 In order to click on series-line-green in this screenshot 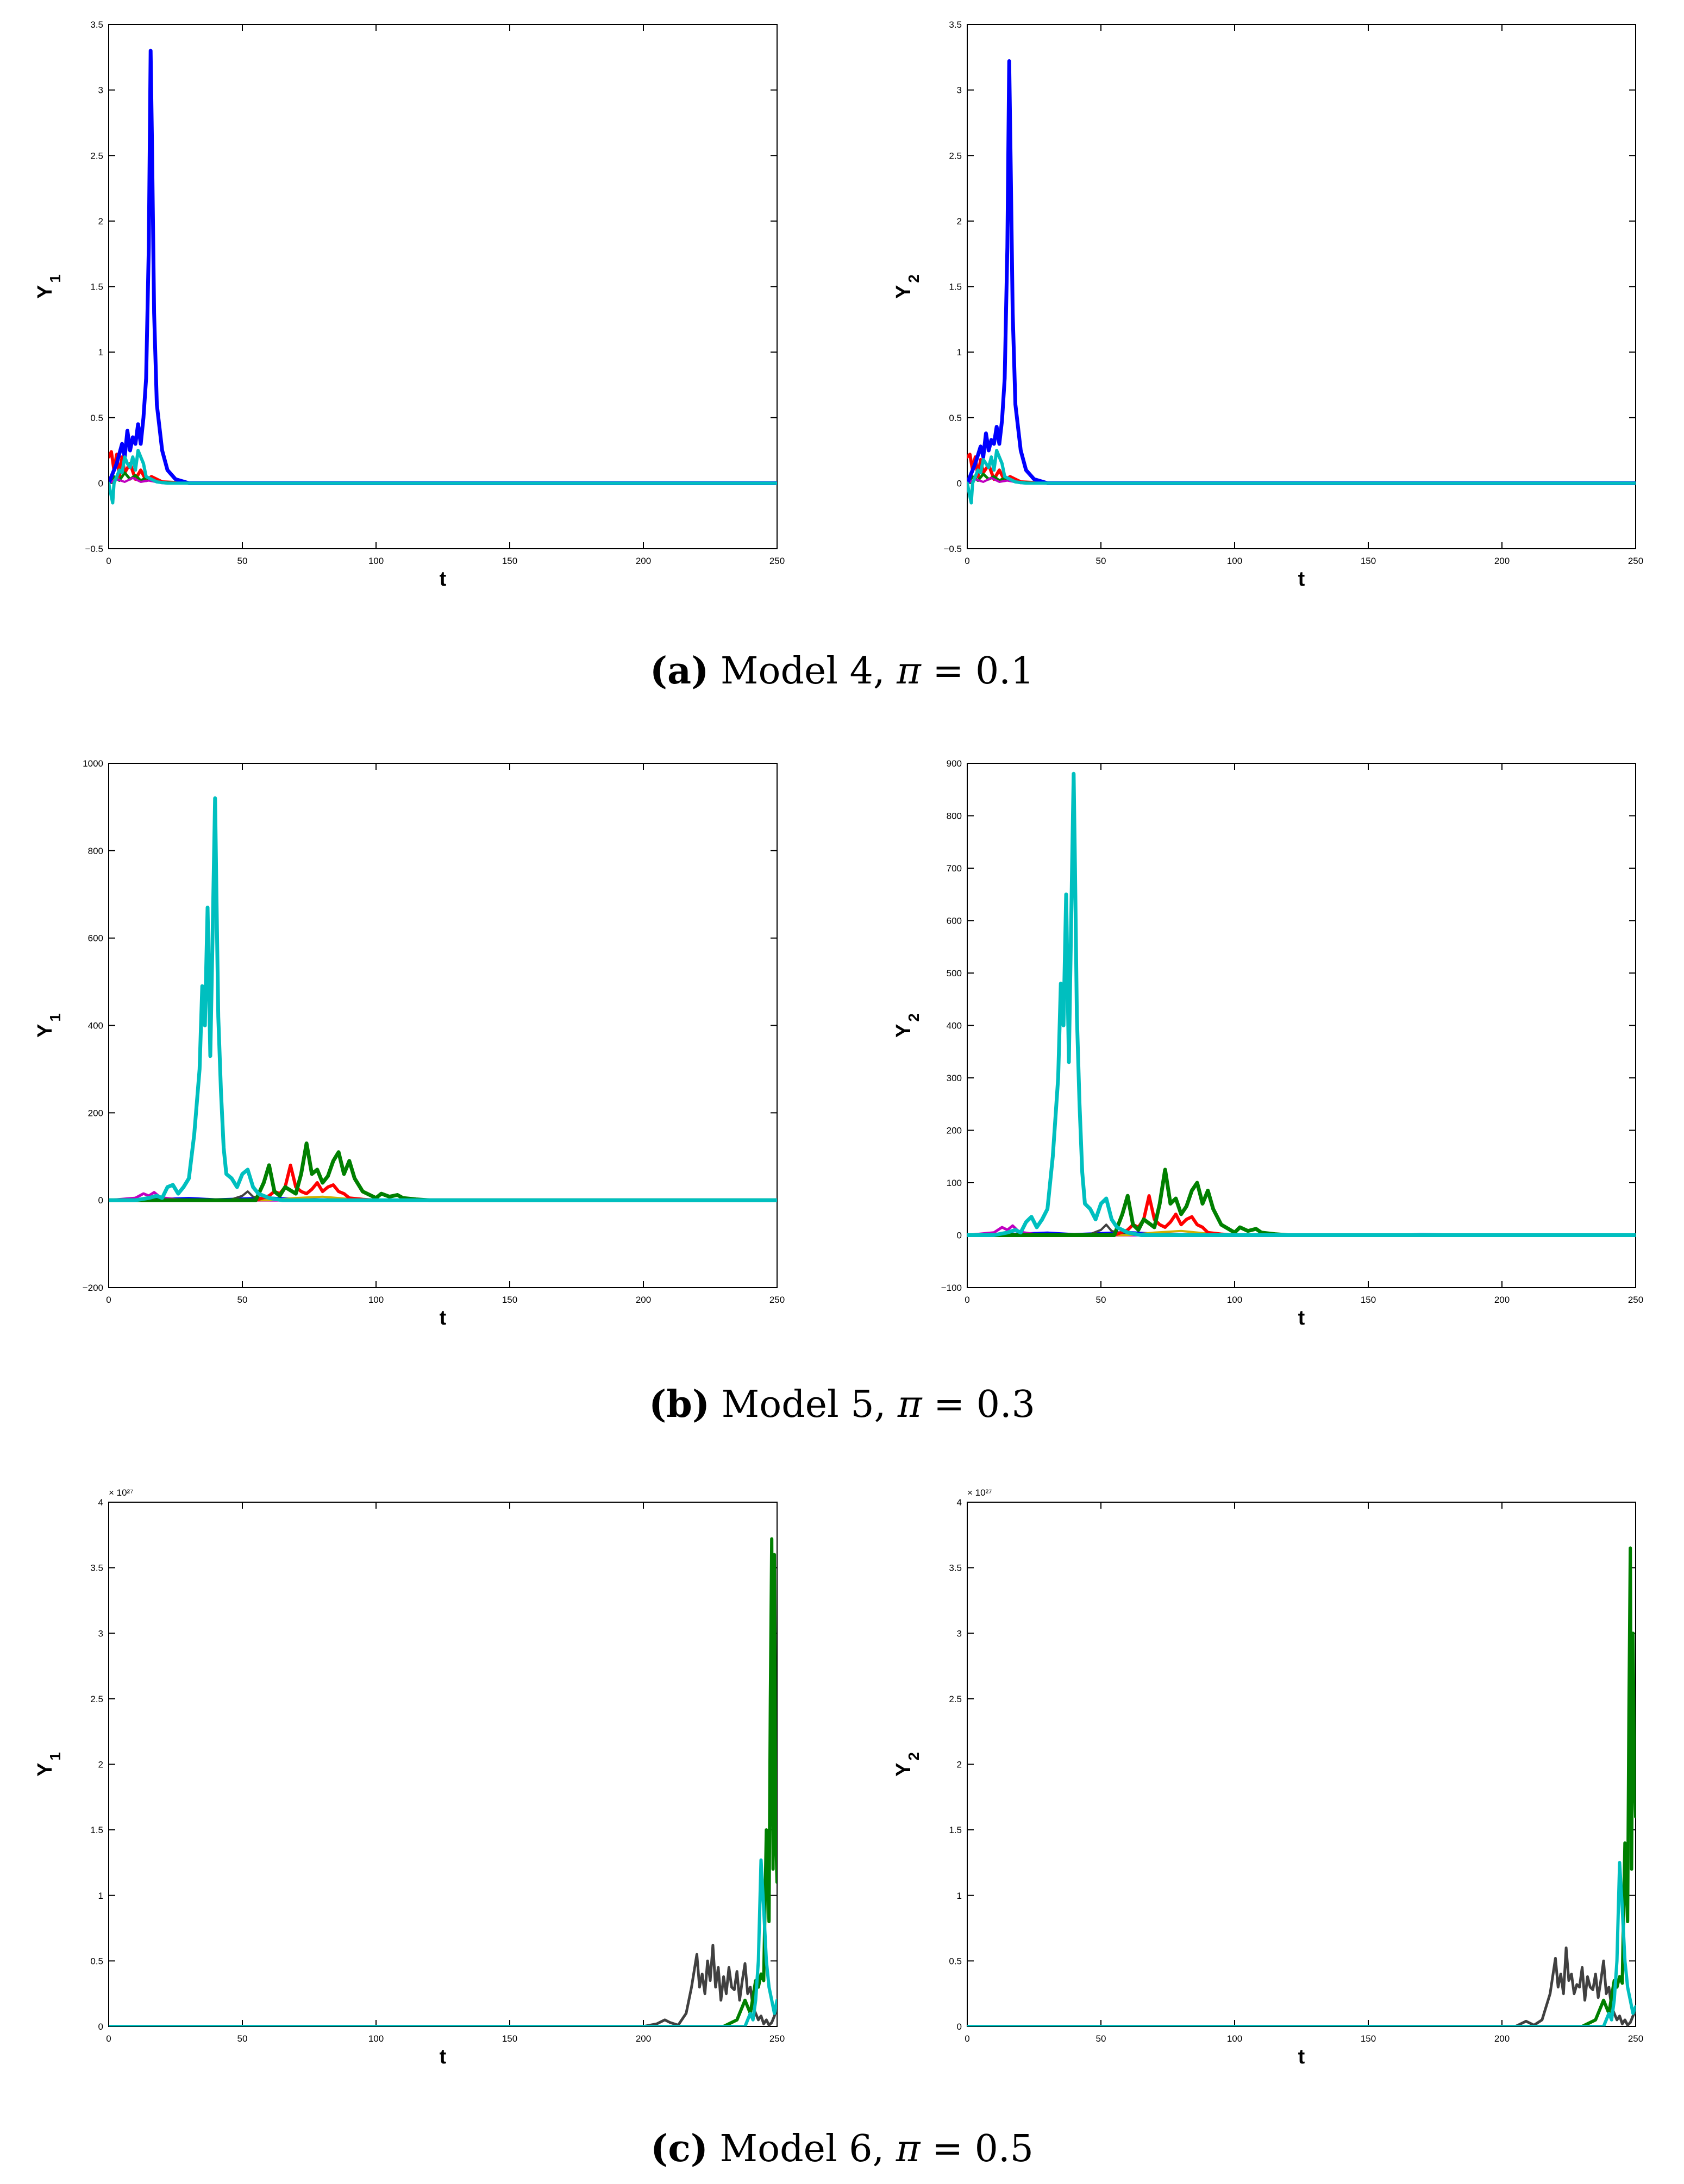, I will do `click(1301, 1202)`.